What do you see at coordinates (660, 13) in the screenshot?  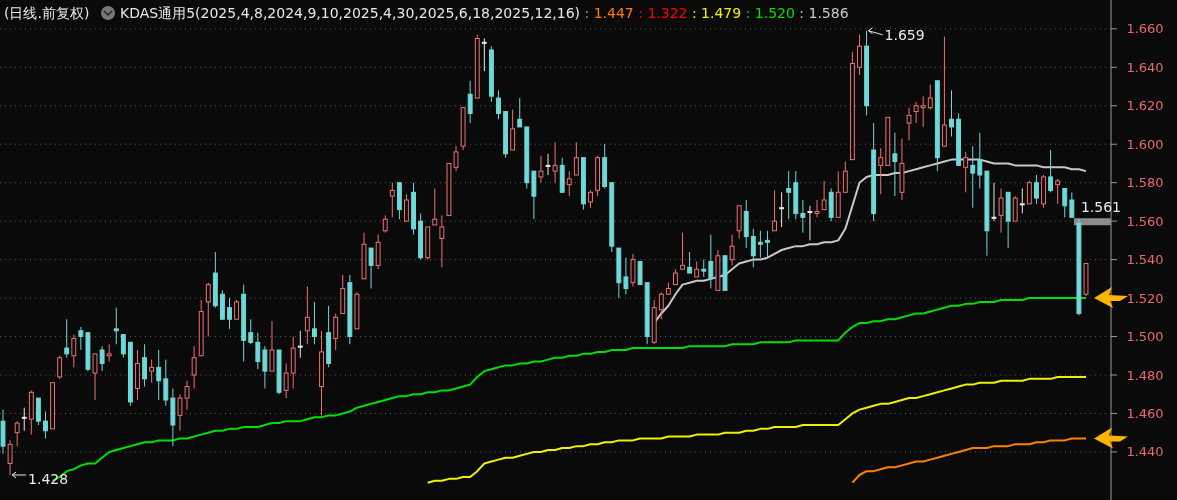 I see `legend-label: : 1.322` at bounding box center [660, 13].